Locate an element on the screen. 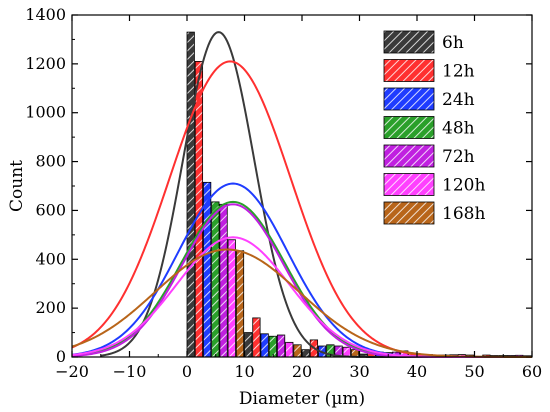  x-tick-label: 40 is located at coordinates (417, 371).